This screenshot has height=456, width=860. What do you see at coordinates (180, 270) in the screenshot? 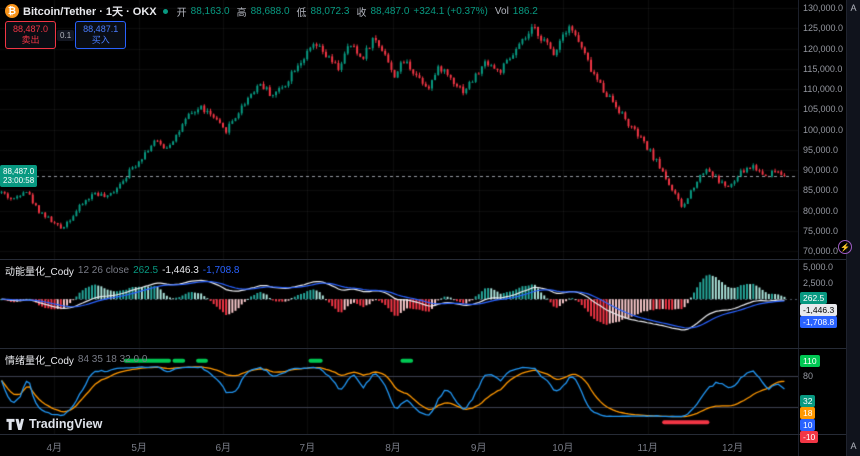
I see `macd-line-value: -1,446.3` at bounding box center [180, 270].